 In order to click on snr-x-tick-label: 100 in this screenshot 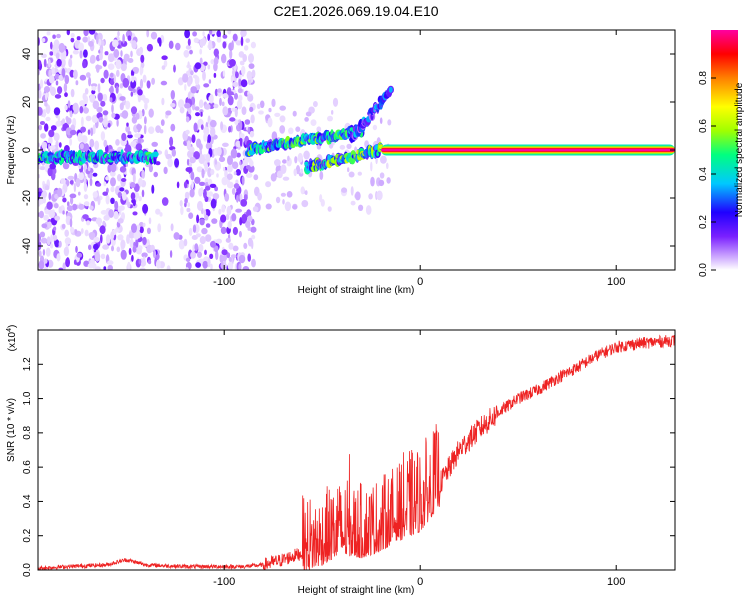, I will do `click(616, 582)`.